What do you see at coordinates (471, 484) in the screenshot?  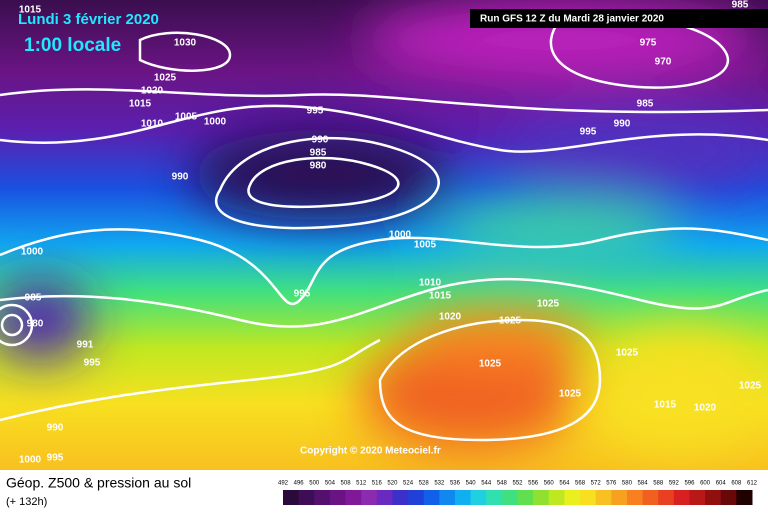 I see `colorbar-tick-label: 540` at bounding box center [471, 484].